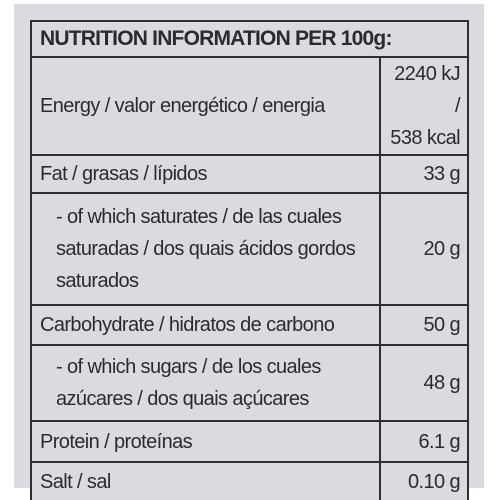  I want to click on table-header-row: NUTRITION INFORMATION PER 100g:, so click(249, 39).